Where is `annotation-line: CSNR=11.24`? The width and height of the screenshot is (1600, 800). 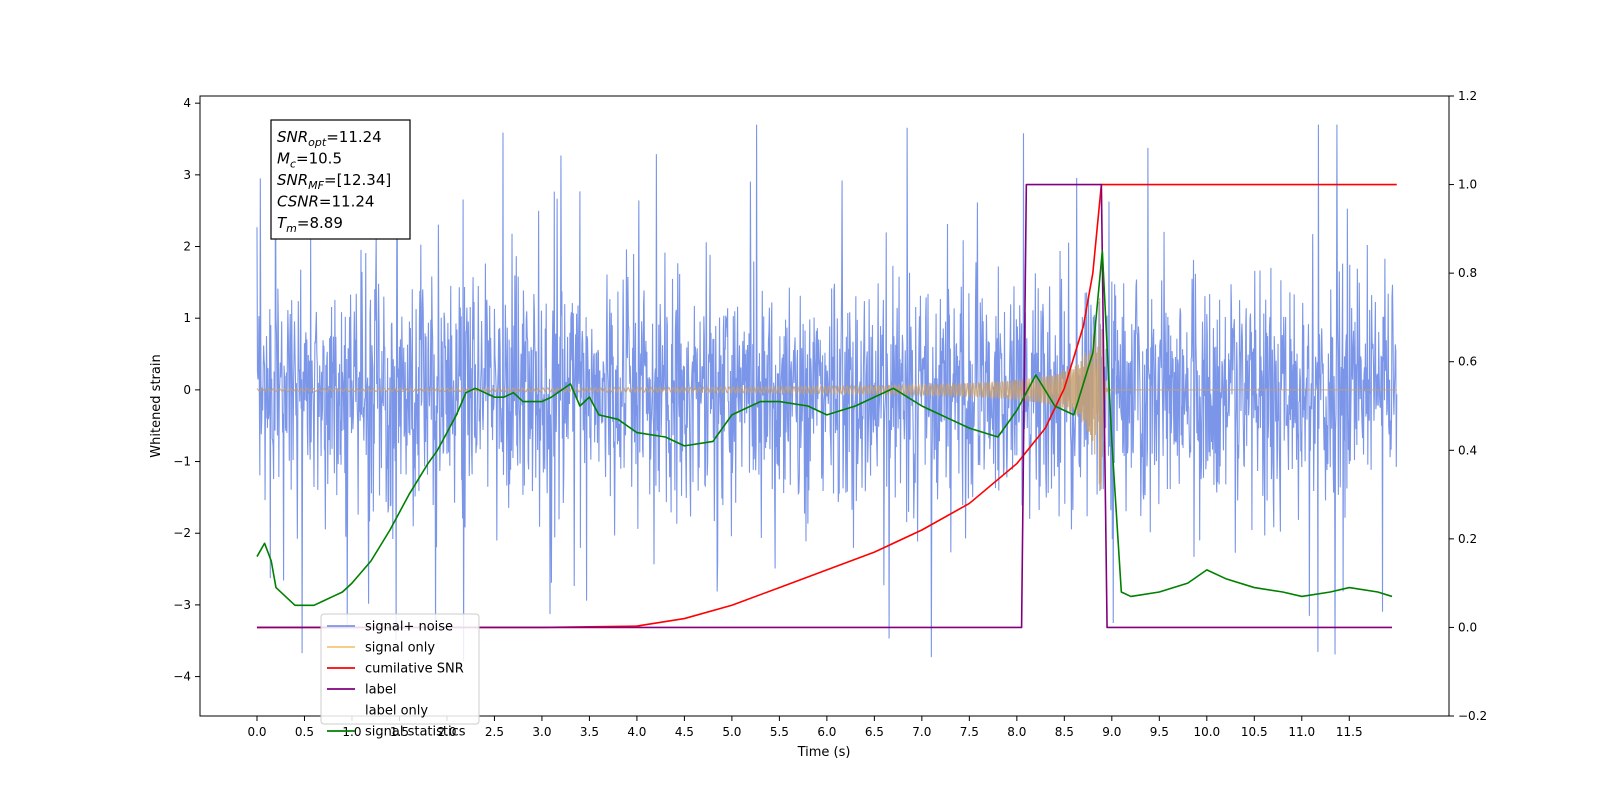
annotation-line: CSNR=11.24 is located at coordinates (325, 202).